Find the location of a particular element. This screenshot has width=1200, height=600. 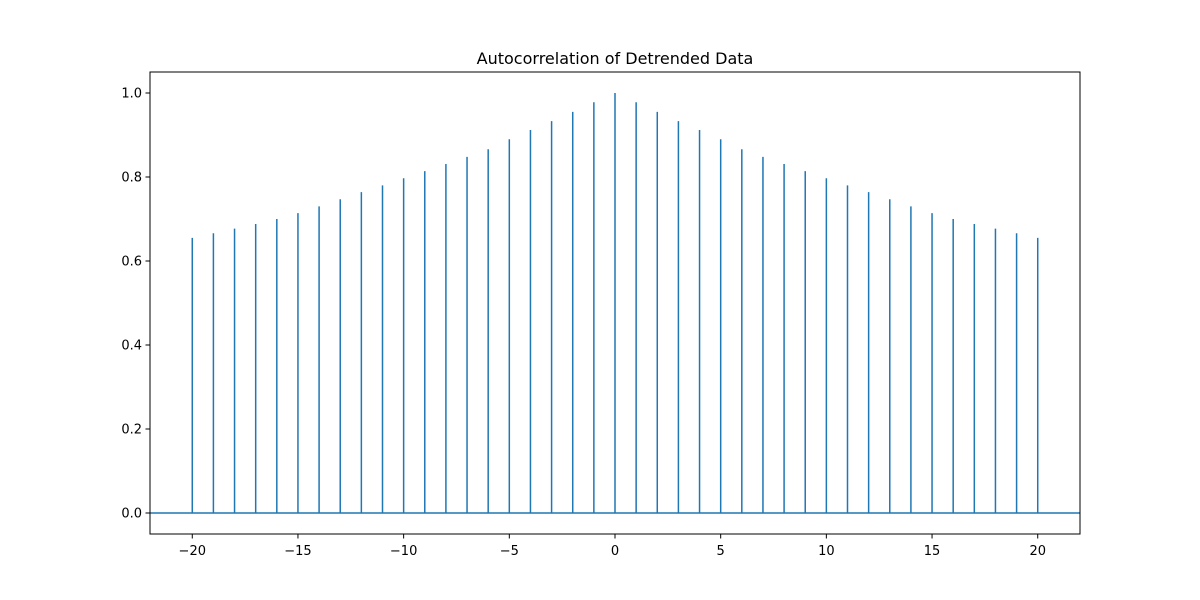

y-tick-label: 0.6 is located at coordinates (131, 262).